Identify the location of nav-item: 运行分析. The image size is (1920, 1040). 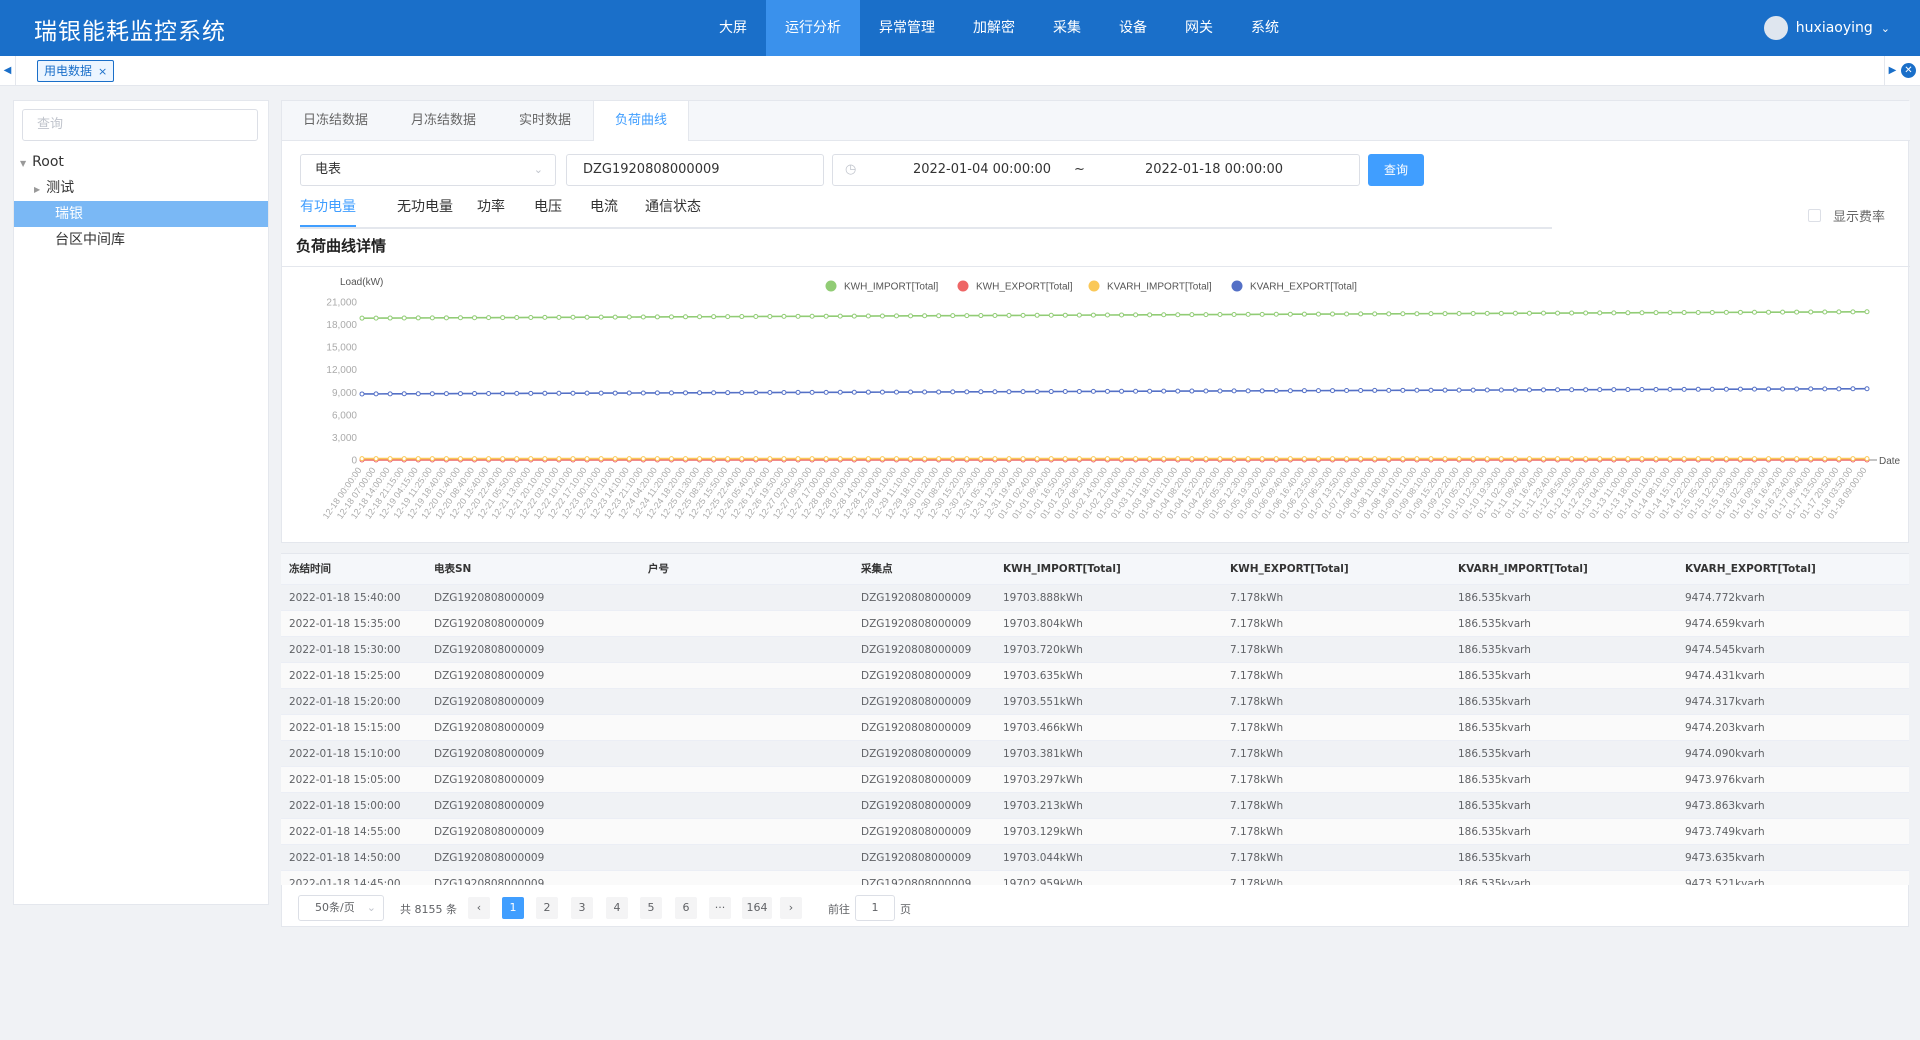
(813, 28).